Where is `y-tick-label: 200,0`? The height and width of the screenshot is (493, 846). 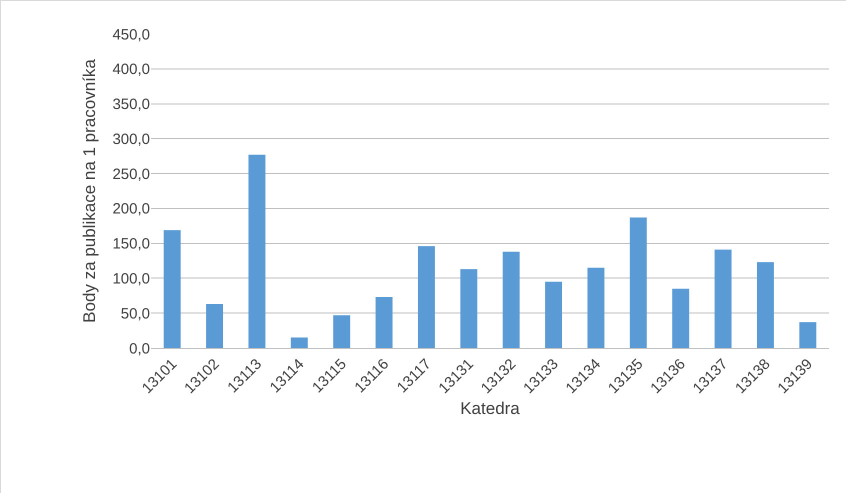
y-tick-label: 200,0 is located at coordinates (131, 209).